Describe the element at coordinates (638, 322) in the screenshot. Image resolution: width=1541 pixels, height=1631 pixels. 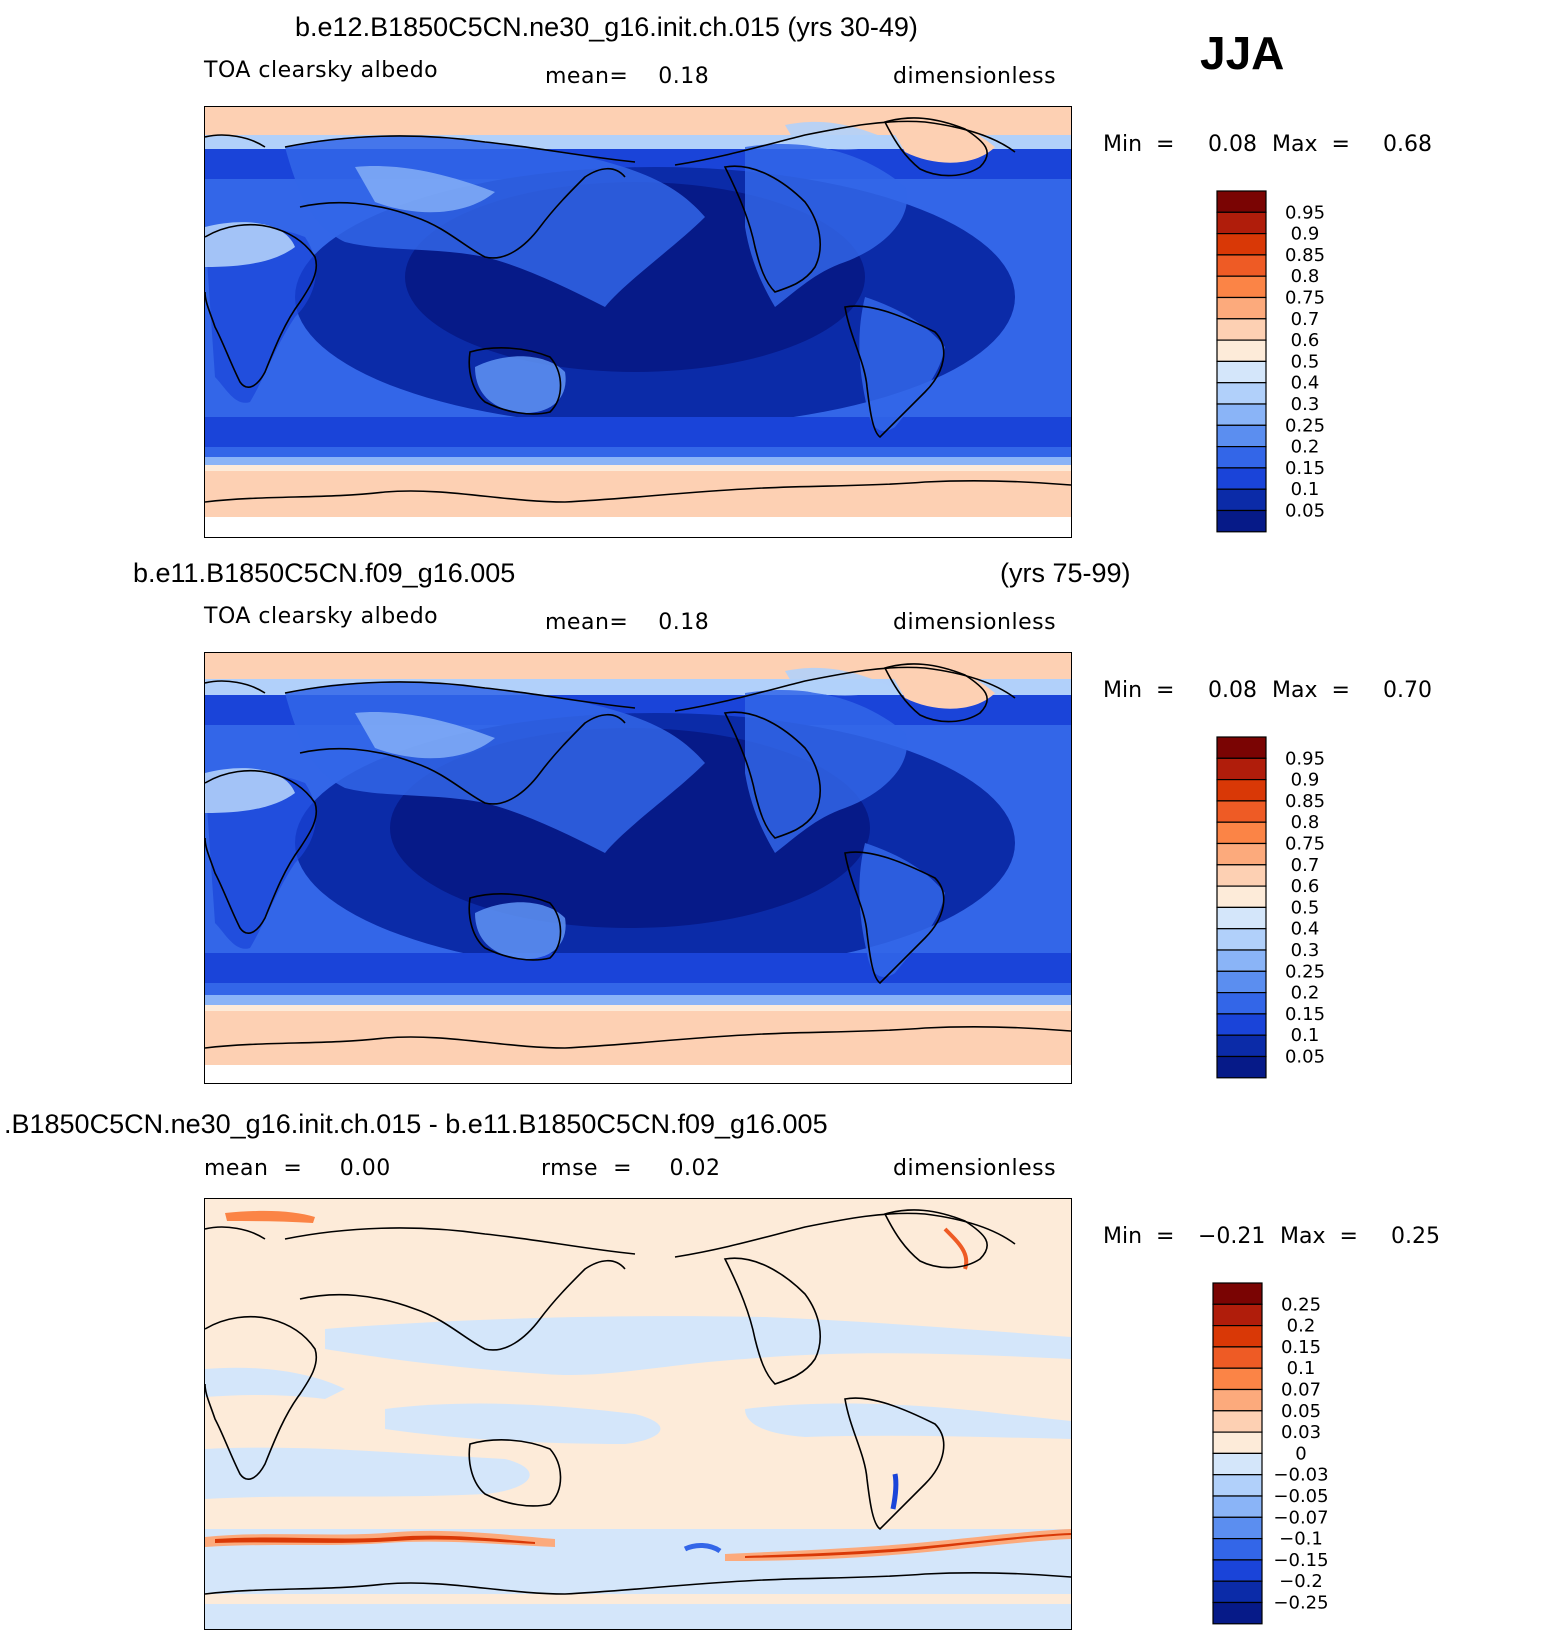
I see `panel1-map` at that location.